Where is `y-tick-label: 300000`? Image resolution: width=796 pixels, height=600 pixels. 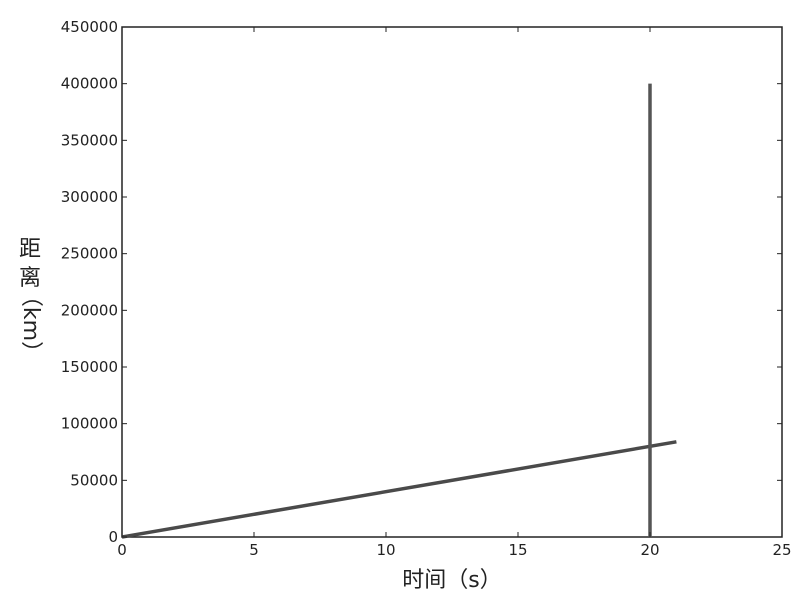
y-tick-label: 300000 is located at coordinates (89, 197).